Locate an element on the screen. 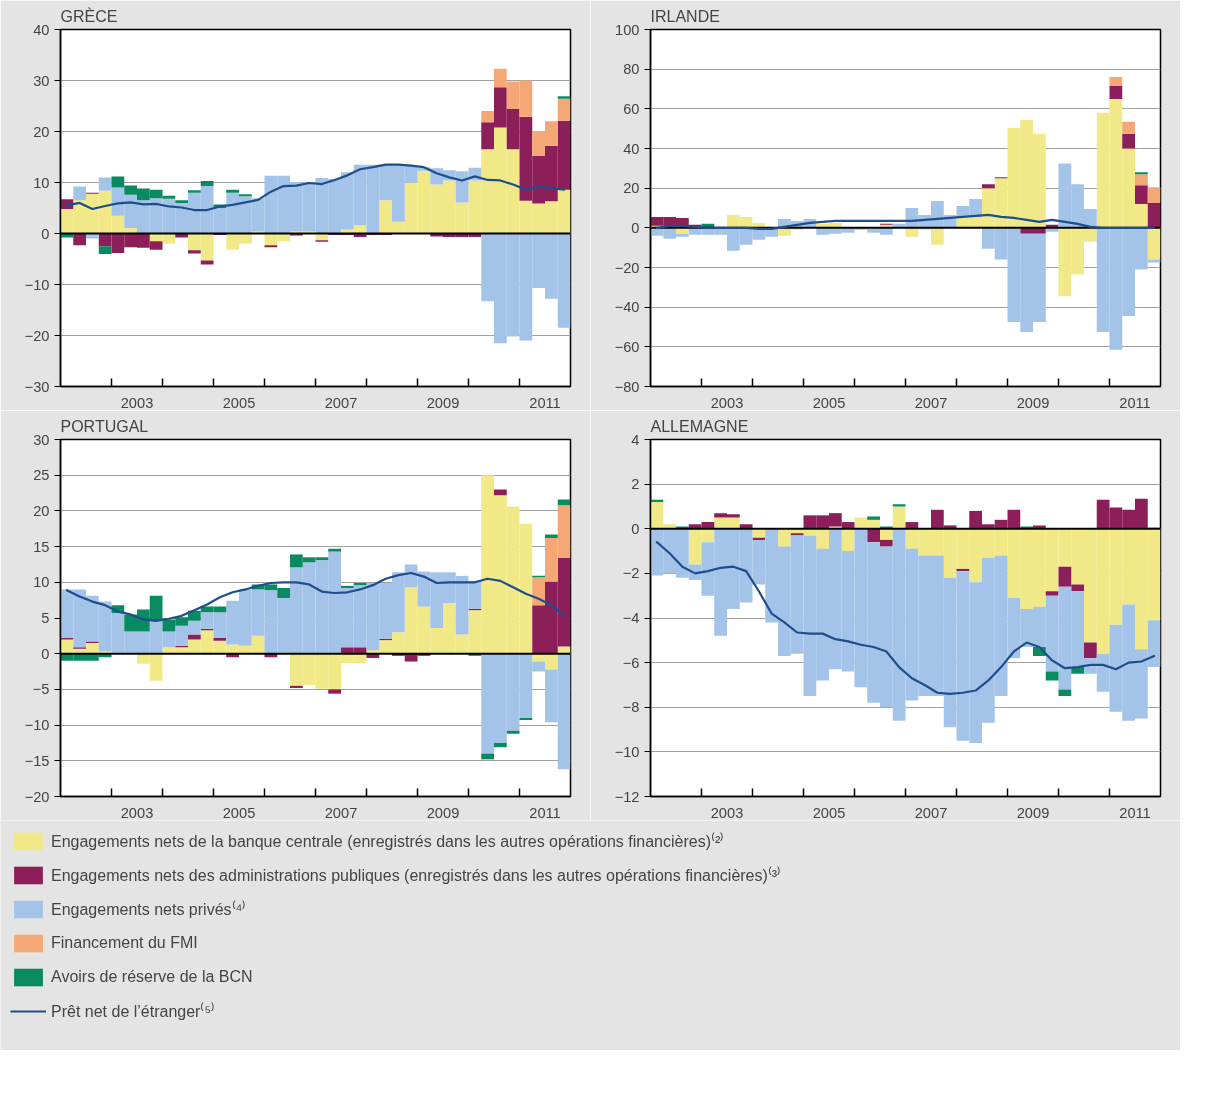  y-tick-label: −60 is located at coordinates (627, 346).